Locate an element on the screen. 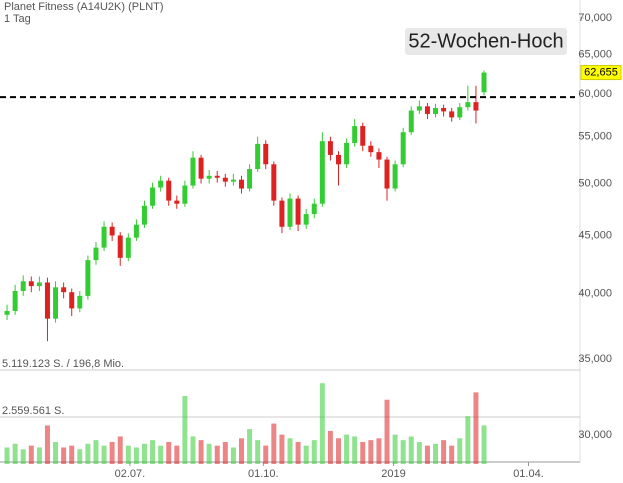  y-tick-label: 60,000 is located at coordinates (595, 94).